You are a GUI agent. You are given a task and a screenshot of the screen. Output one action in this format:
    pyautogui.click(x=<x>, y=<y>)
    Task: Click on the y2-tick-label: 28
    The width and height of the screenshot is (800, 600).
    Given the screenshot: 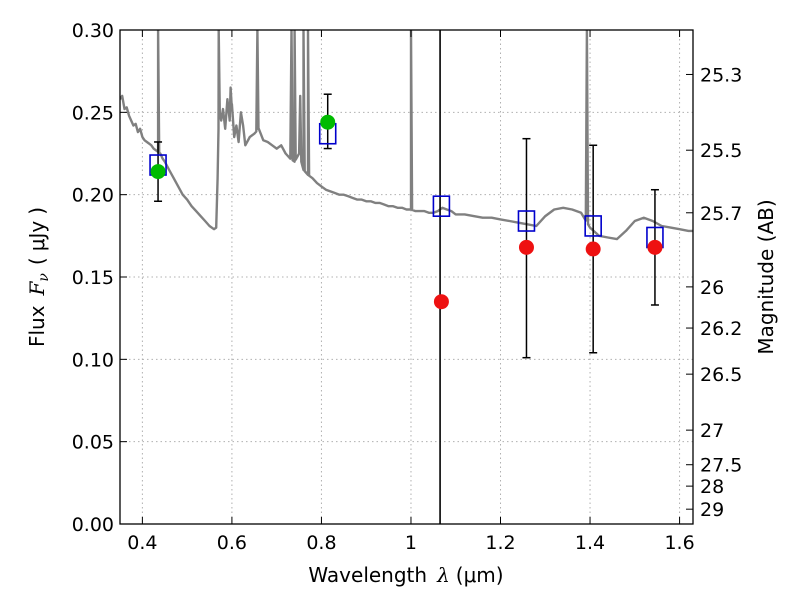 What is the action you would take?
    pyautogui.click(x=712, y=487)
    